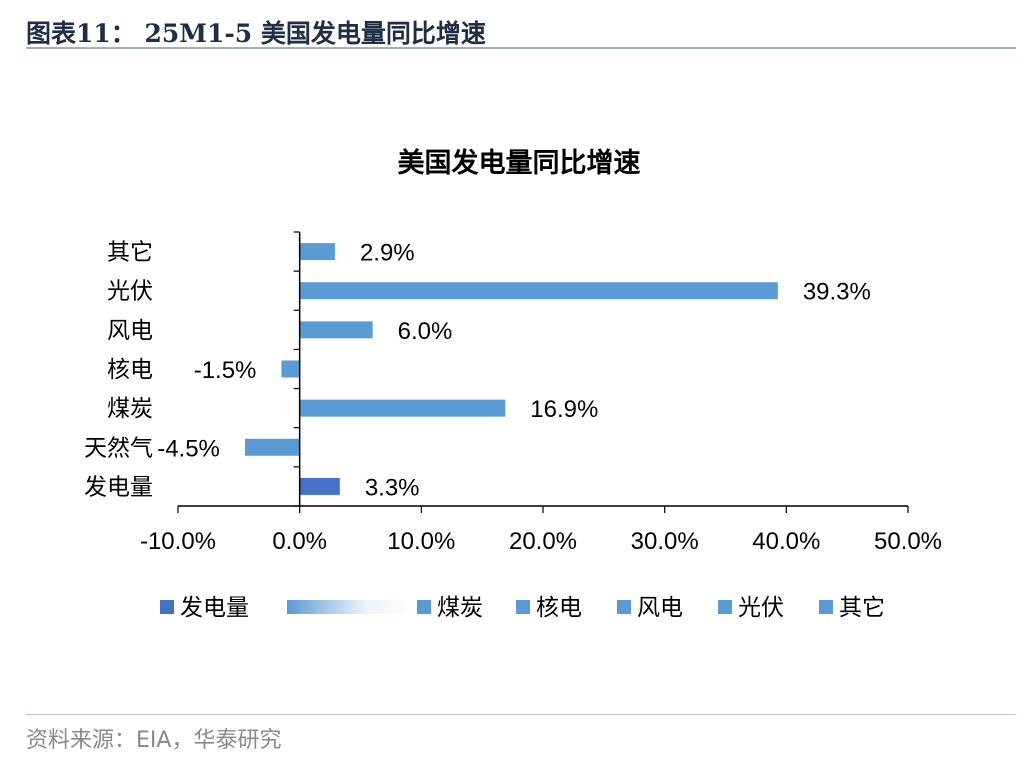  Describe the element at coordinates (118, 448) in the screenshot. I see `category-label: 天然气` at that location.